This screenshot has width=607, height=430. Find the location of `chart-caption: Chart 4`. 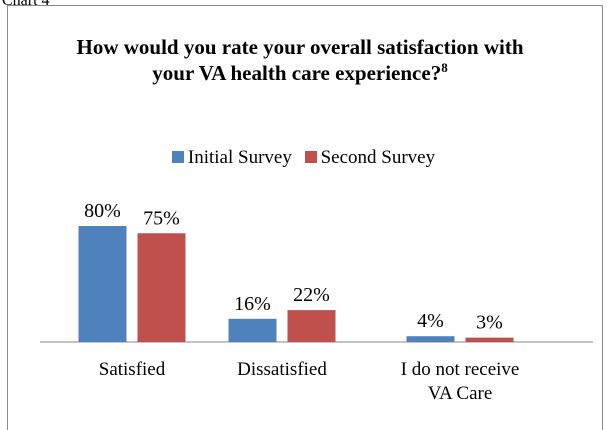

chart-caption: Chart 4 is located at coordinates (26, 4).